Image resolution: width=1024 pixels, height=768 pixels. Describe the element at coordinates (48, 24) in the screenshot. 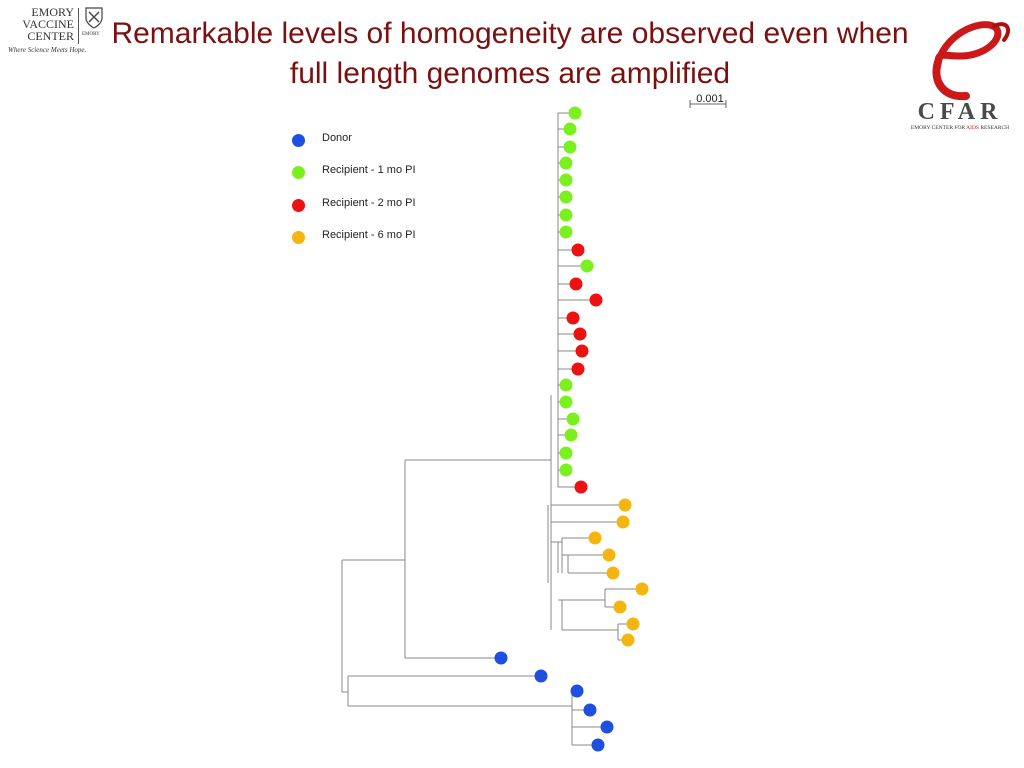

I see `logo-line-2: VACCINE` at that location.